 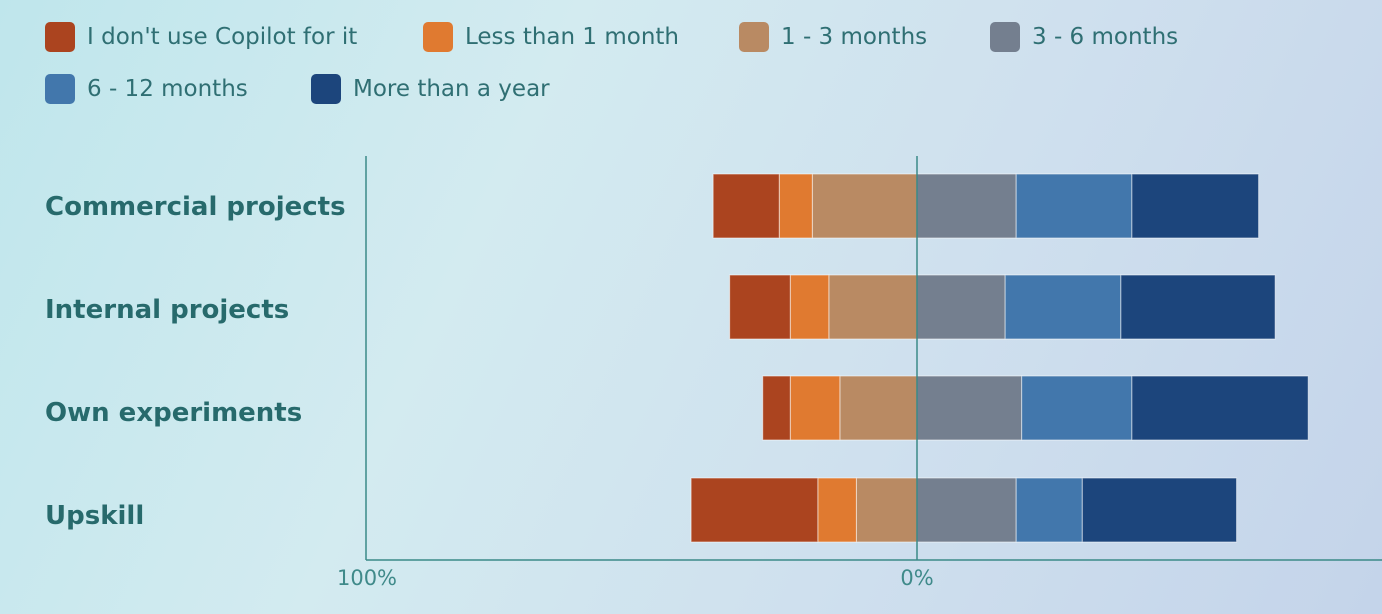 What do you see at coordinates (754, 510) in the screenshot?
I see `bar-upskill-i-don-t-use-copilot-for-it` at bounding box center [754, 510].